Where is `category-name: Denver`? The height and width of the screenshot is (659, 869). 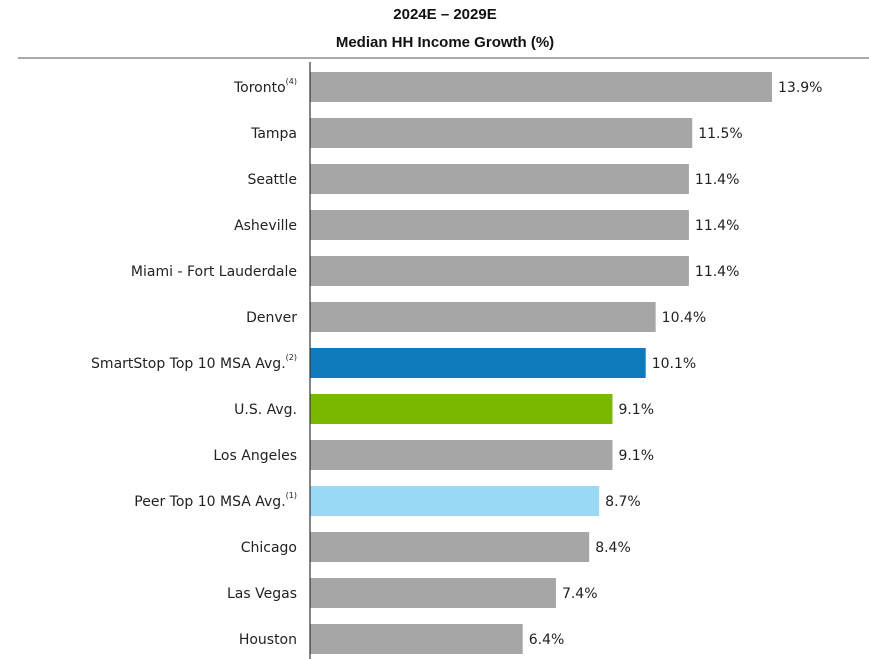
category-name: Denver is located at coordinates (271, 318).